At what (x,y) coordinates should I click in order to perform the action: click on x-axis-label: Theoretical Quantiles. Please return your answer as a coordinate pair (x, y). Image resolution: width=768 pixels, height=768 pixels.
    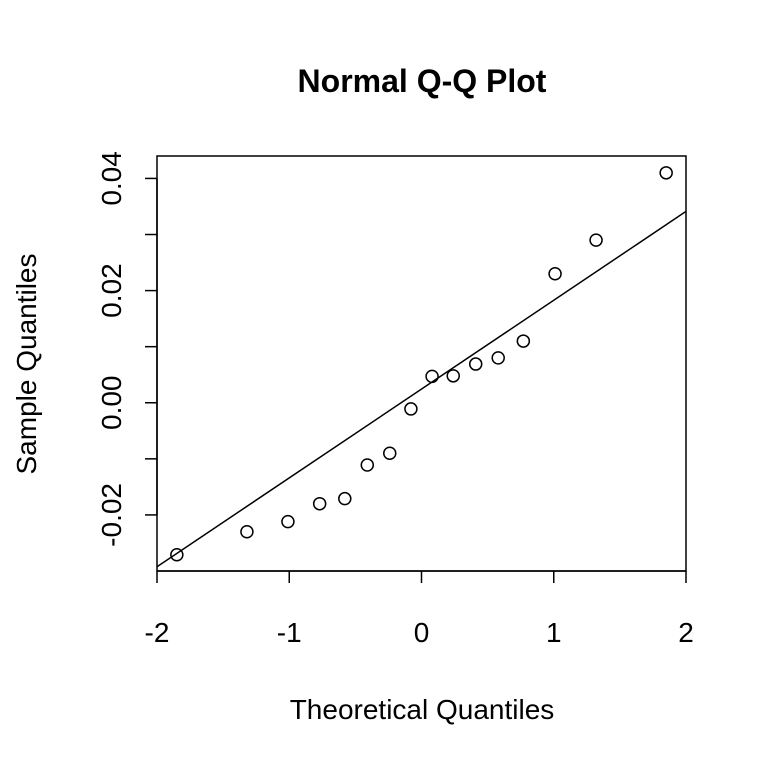
    Looking at the image, I should click on (422, 709).